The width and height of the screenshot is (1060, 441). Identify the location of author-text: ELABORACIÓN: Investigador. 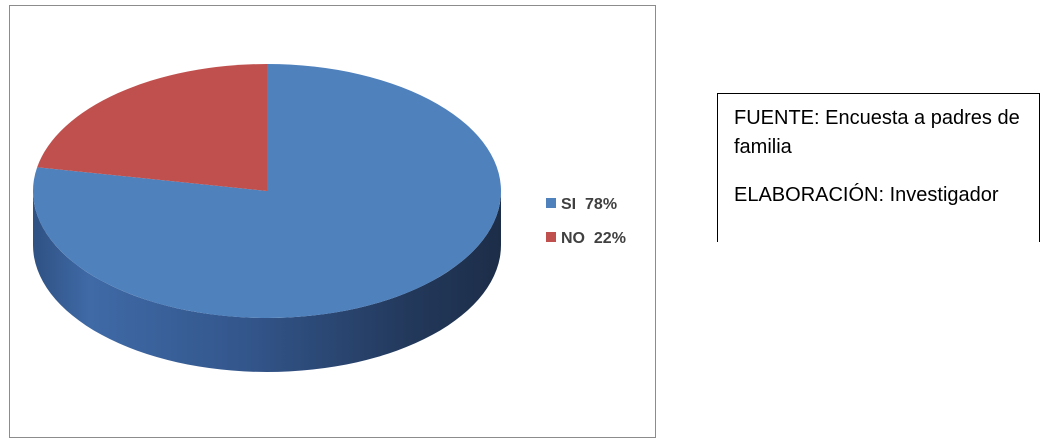
(866, 195).